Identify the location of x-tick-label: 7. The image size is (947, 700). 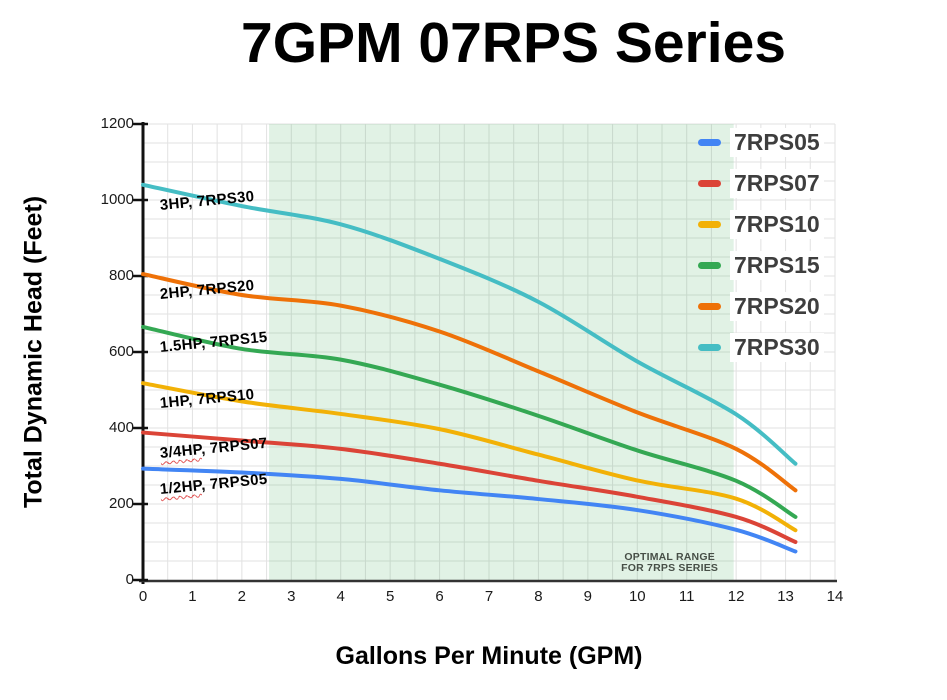
(489, 596).